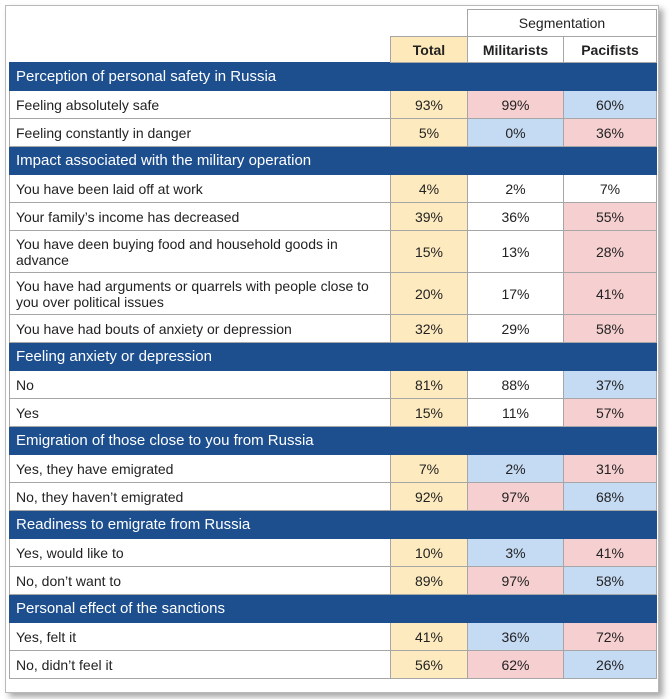  What do you see at coordinates (200, 553) in the screenshot?
I see `row-label: Yes, would like to` at bounding box center [200, 553].